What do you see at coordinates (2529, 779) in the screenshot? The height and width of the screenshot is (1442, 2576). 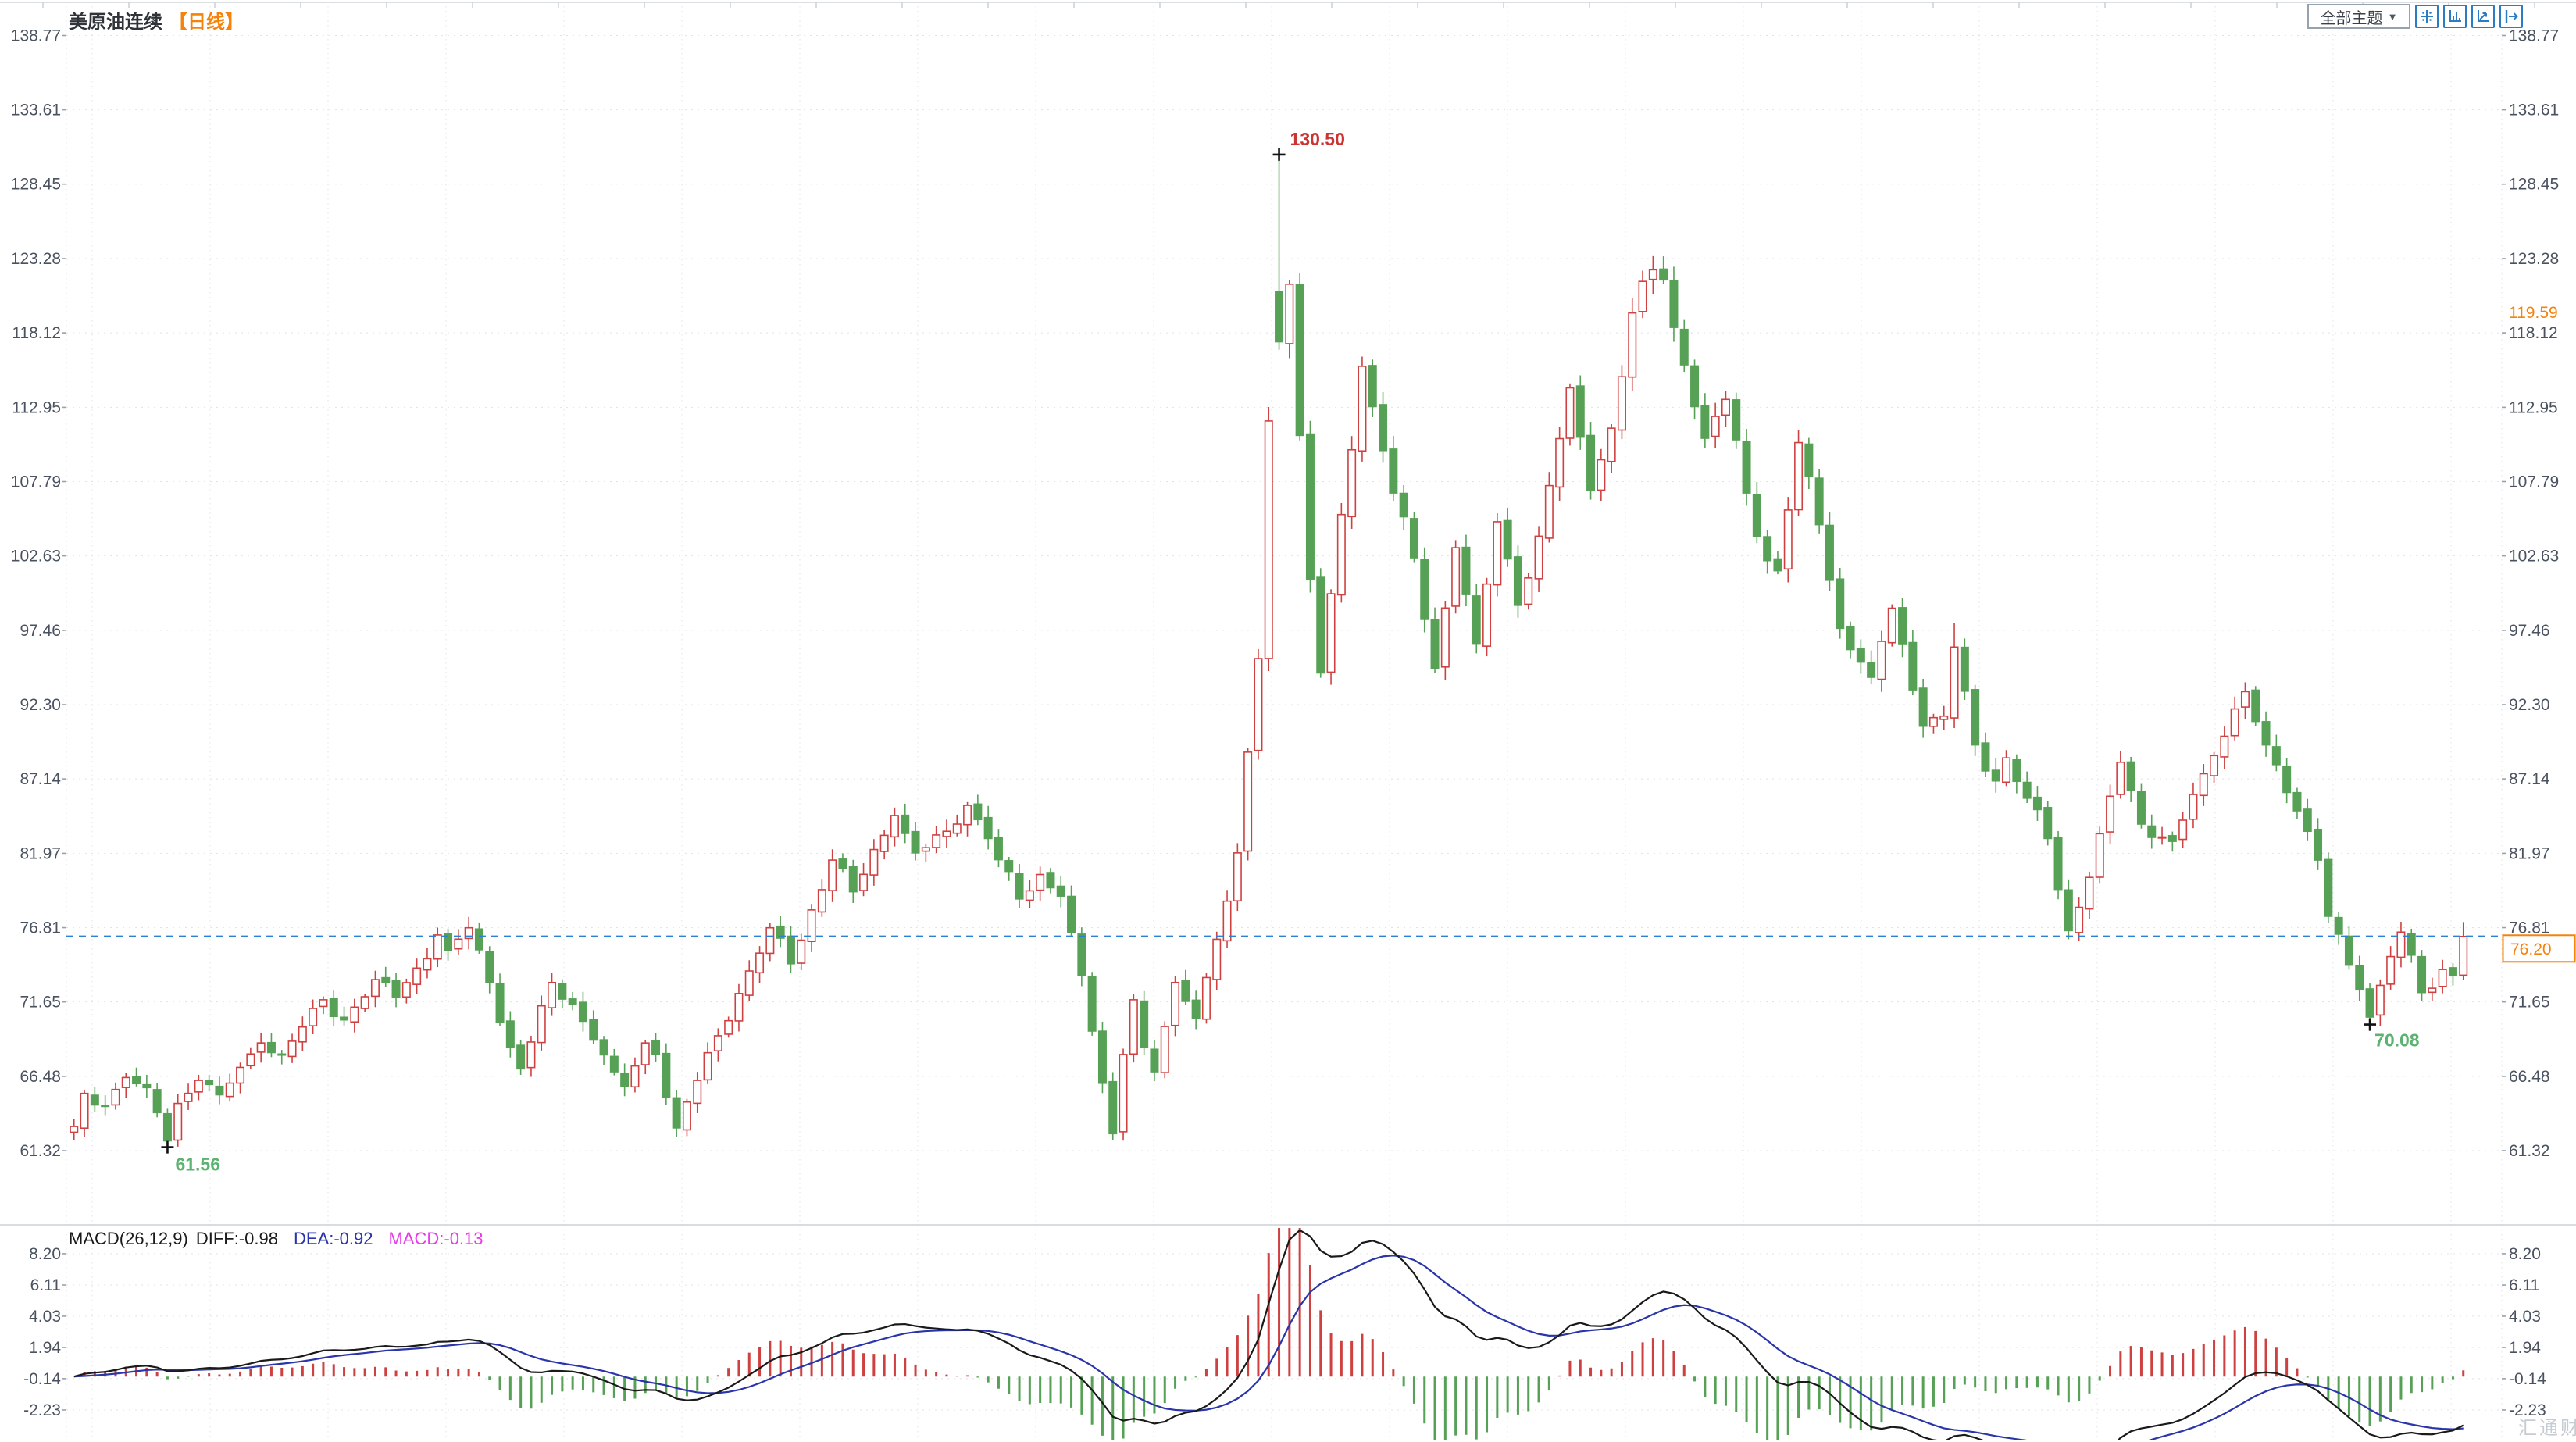 I see `price-axis-label-right: 87.14` at bounding box center [2529, 779].